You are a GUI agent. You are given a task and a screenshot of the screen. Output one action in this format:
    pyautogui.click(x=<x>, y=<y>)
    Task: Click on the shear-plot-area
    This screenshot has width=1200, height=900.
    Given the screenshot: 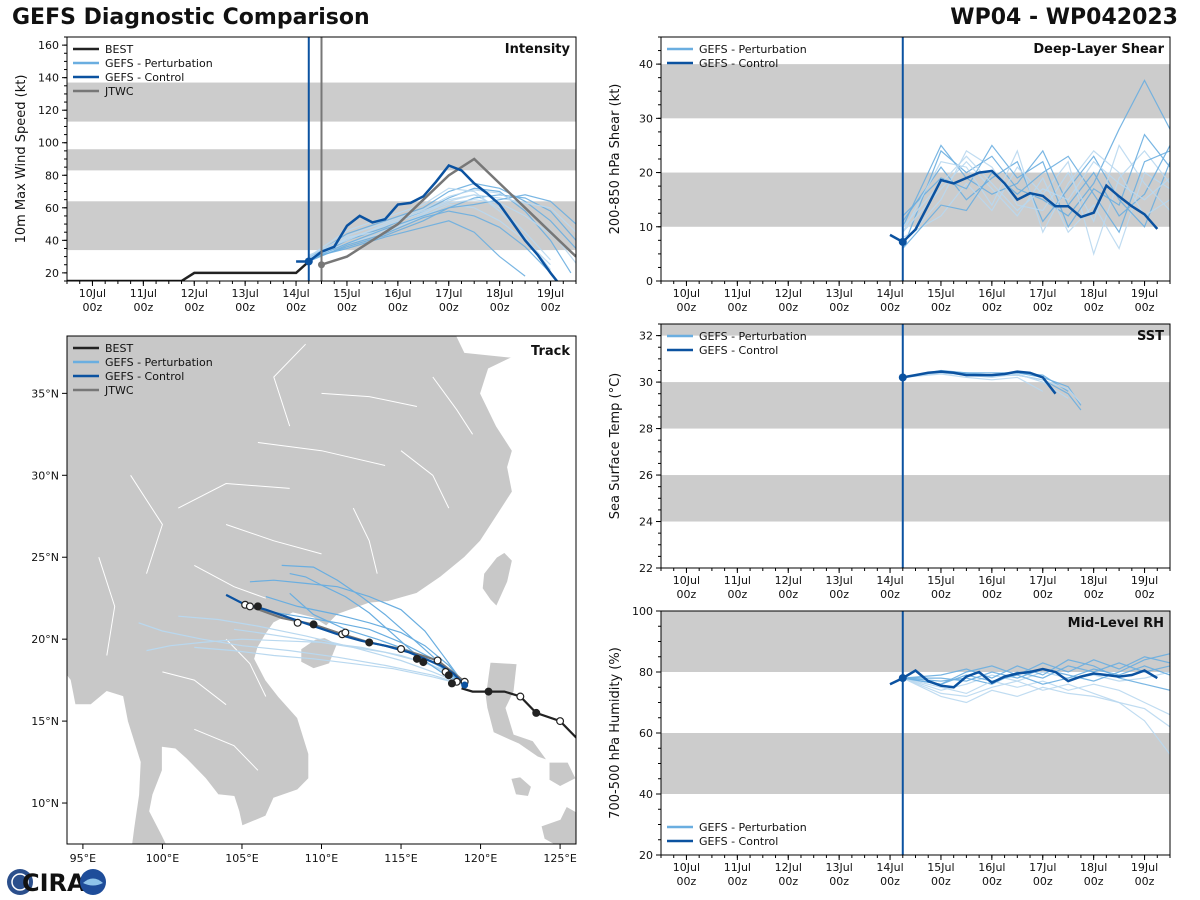 What is the action you would take?
    pyautogui.click(x=915, y=159)
    